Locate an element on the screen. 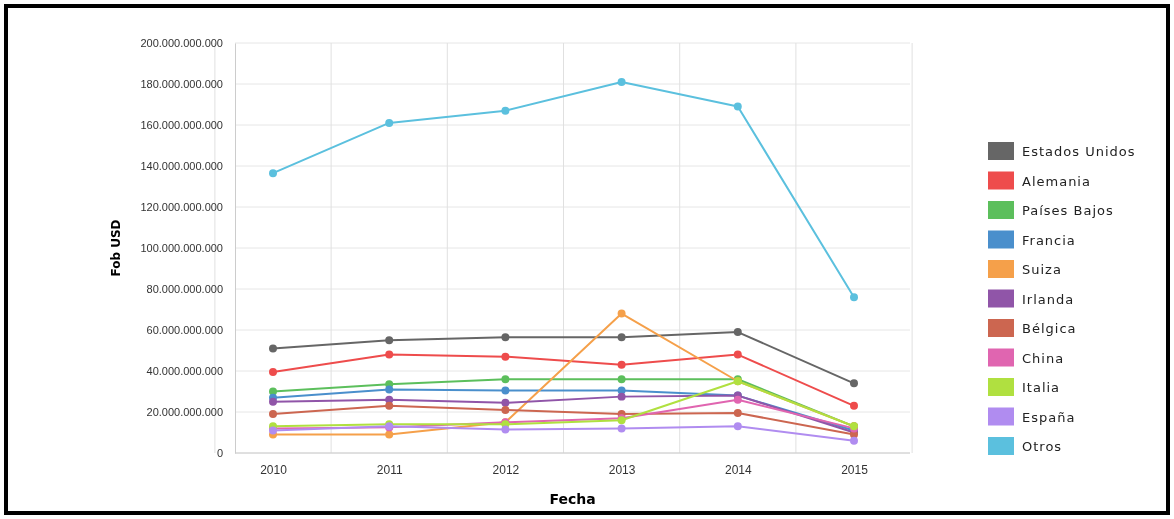 This screenshot has height=519, width=1174. y-tick-label: 0 is located at coordinates (219, 453).